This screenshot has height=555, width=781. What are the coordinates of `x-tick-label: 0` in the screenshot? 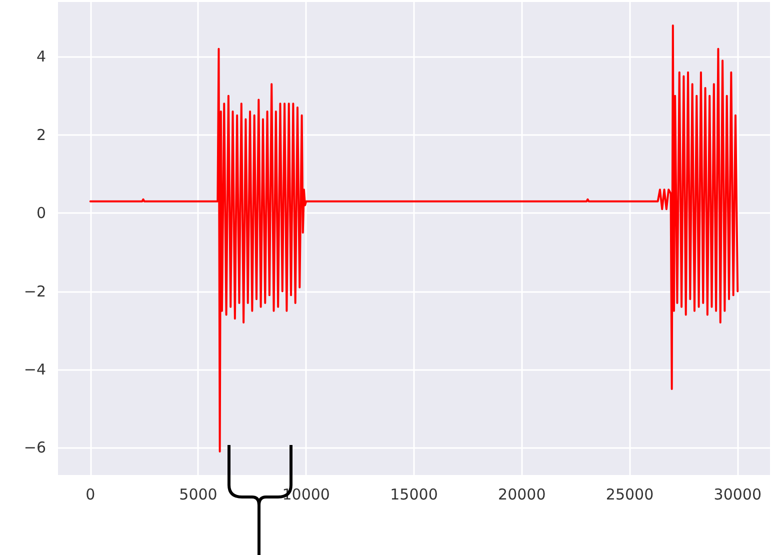 It's located at (91, 495).